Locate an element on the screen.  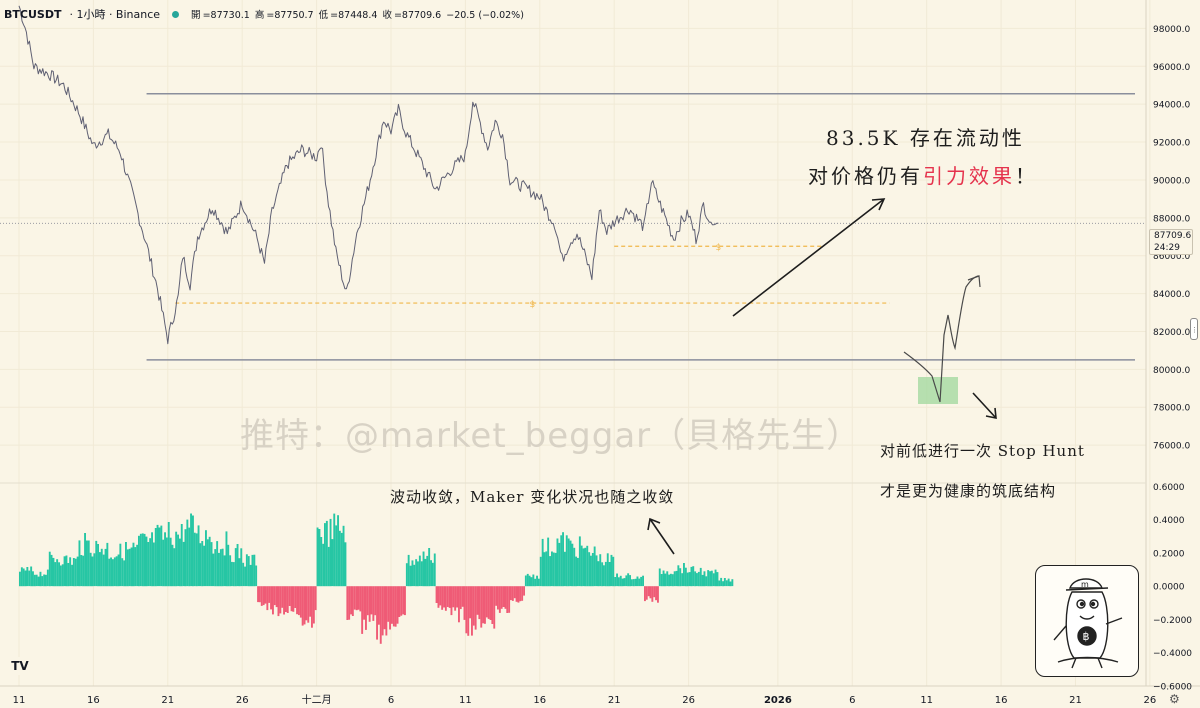
tv-logo-icon: TV is located at coordinates (20, 666).